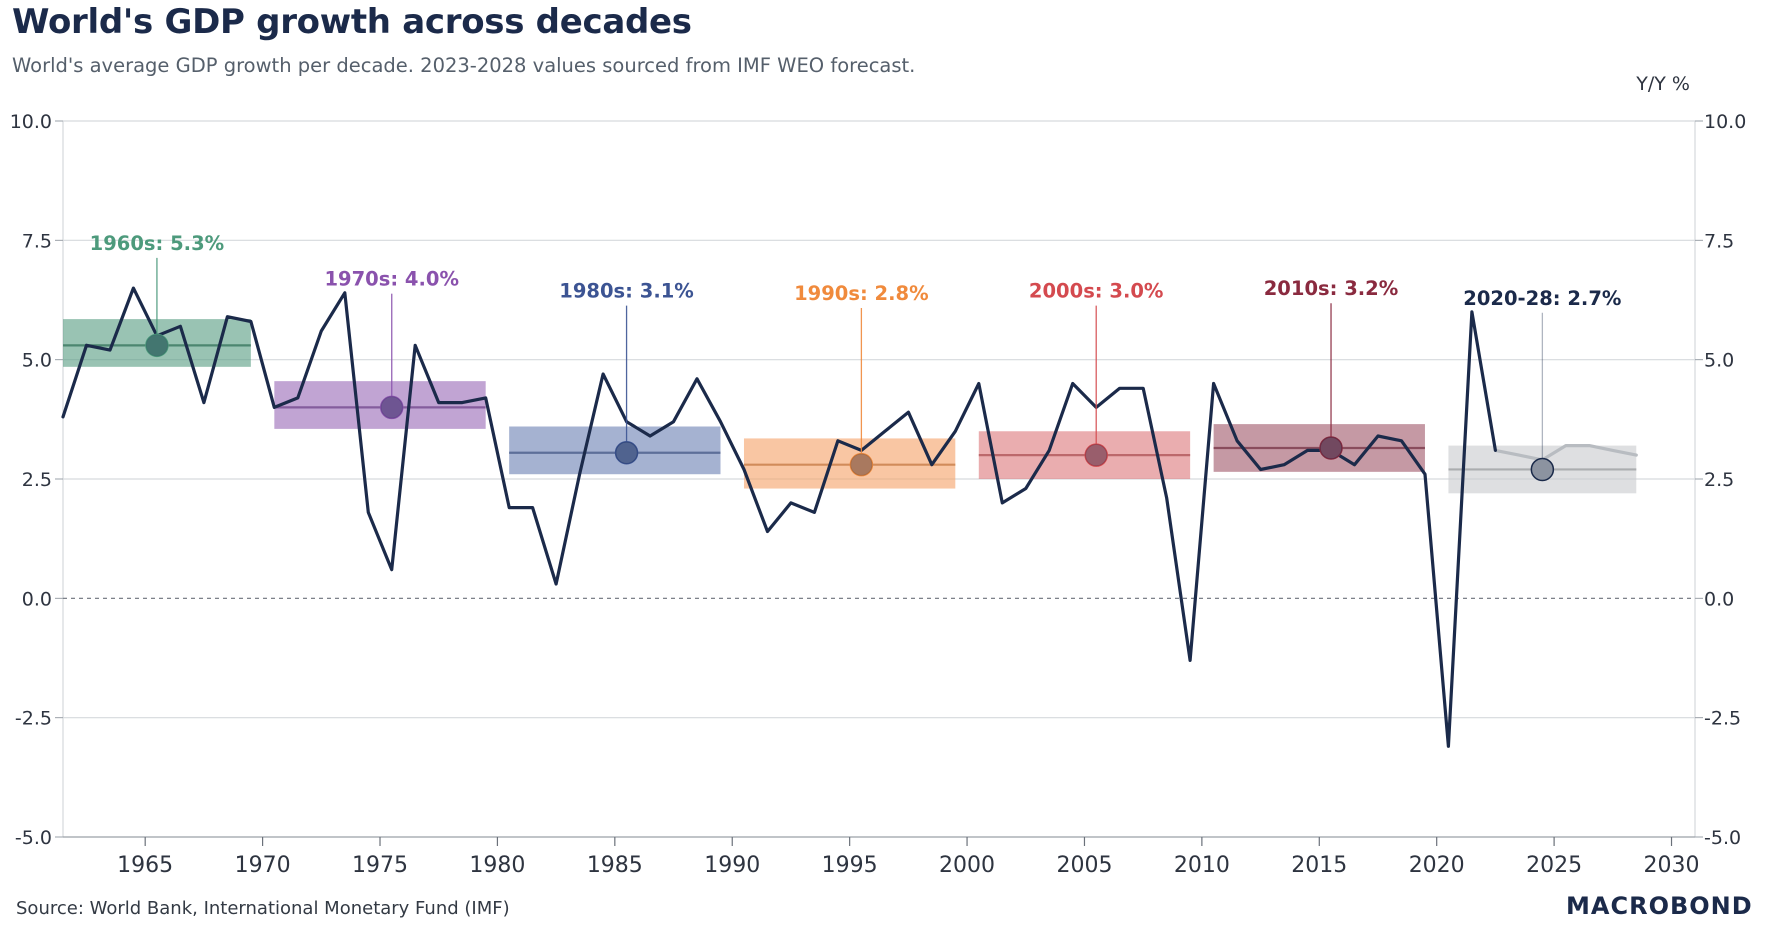 The image size is (1768, 944). I want to click on x-tick-label: 1965, so click(145, 865).